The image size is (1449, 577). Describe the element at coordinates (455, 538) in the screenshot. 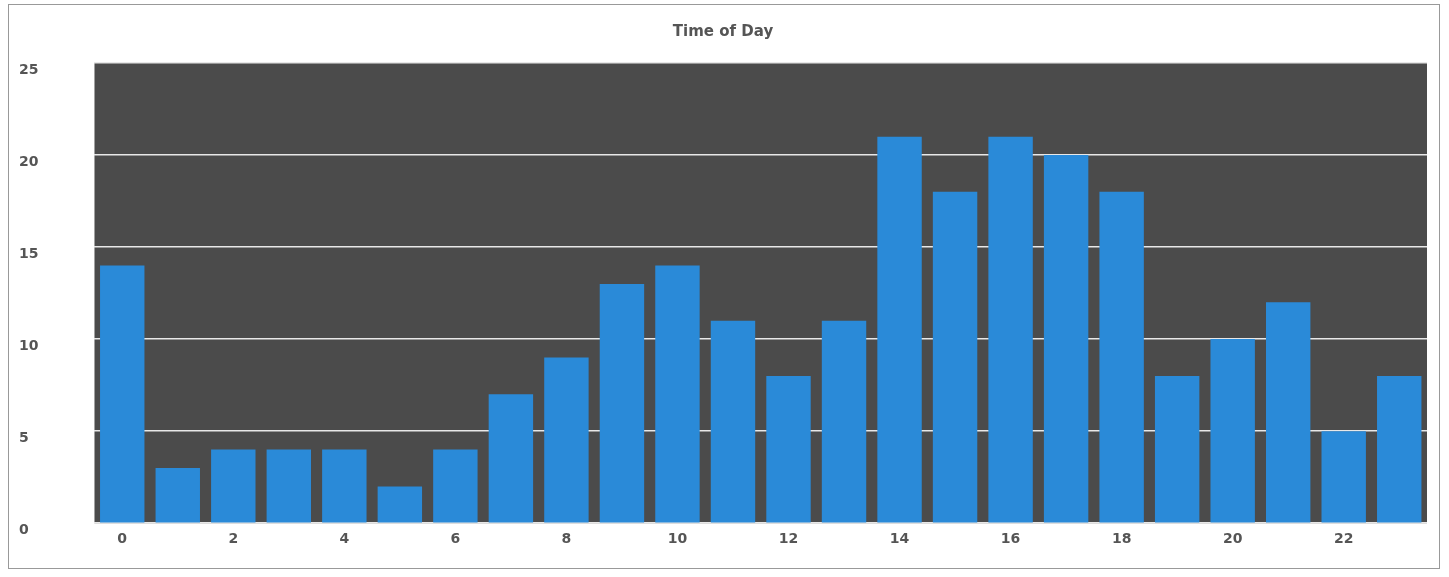

I see `x-tick-label: 6` at that location.